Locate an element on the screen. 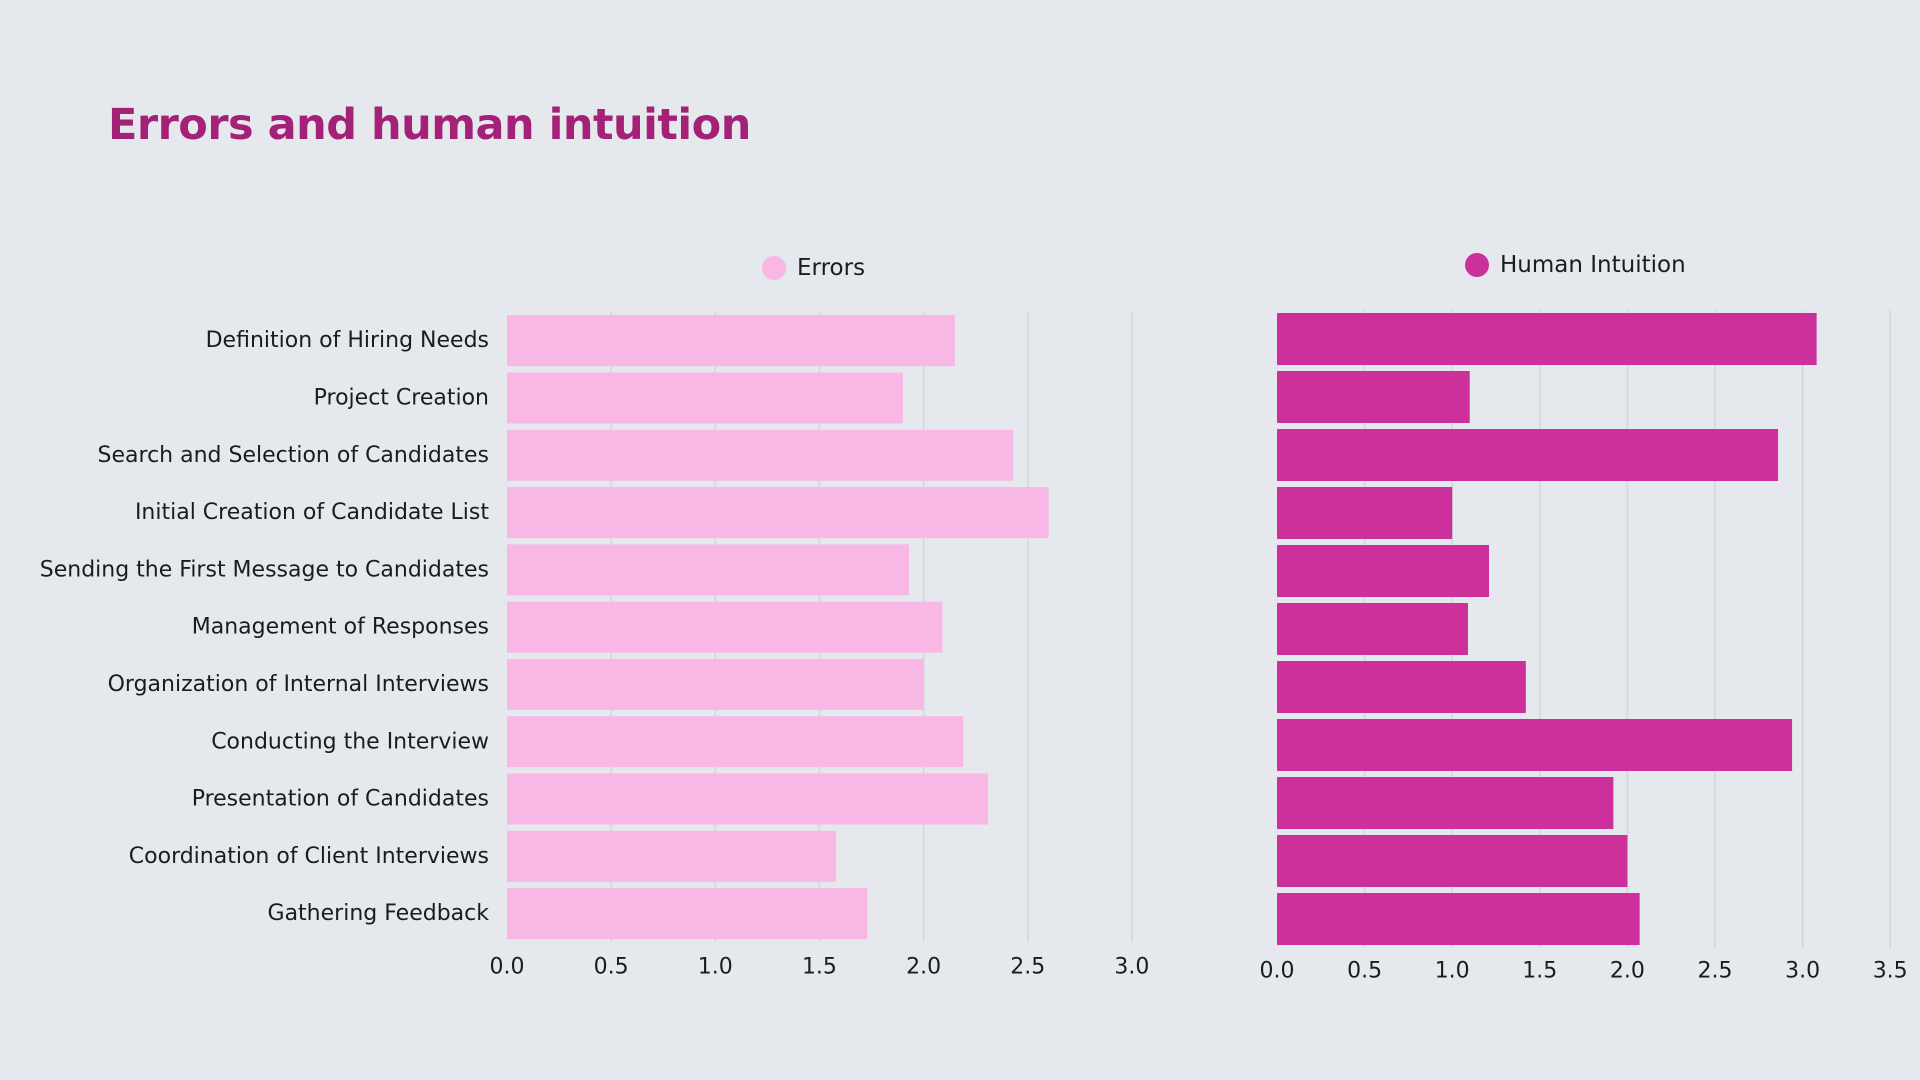 Image resolution: width=1920 pixels, height=1080 pixels. category-label-coordination-of-client-interviews: Coordination of Client Interviews is located at coordinates (309, 856).